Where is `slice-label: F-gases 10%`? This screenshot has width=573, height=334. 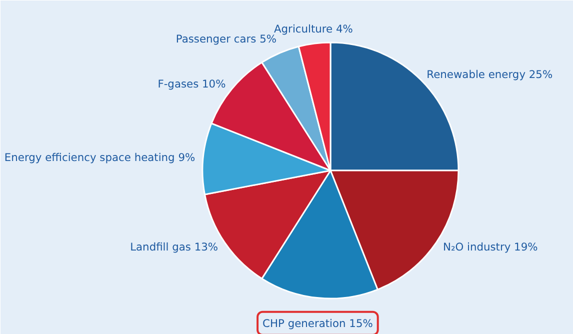
slice-label: F-gases 10% is located at coordinates (192, 83).